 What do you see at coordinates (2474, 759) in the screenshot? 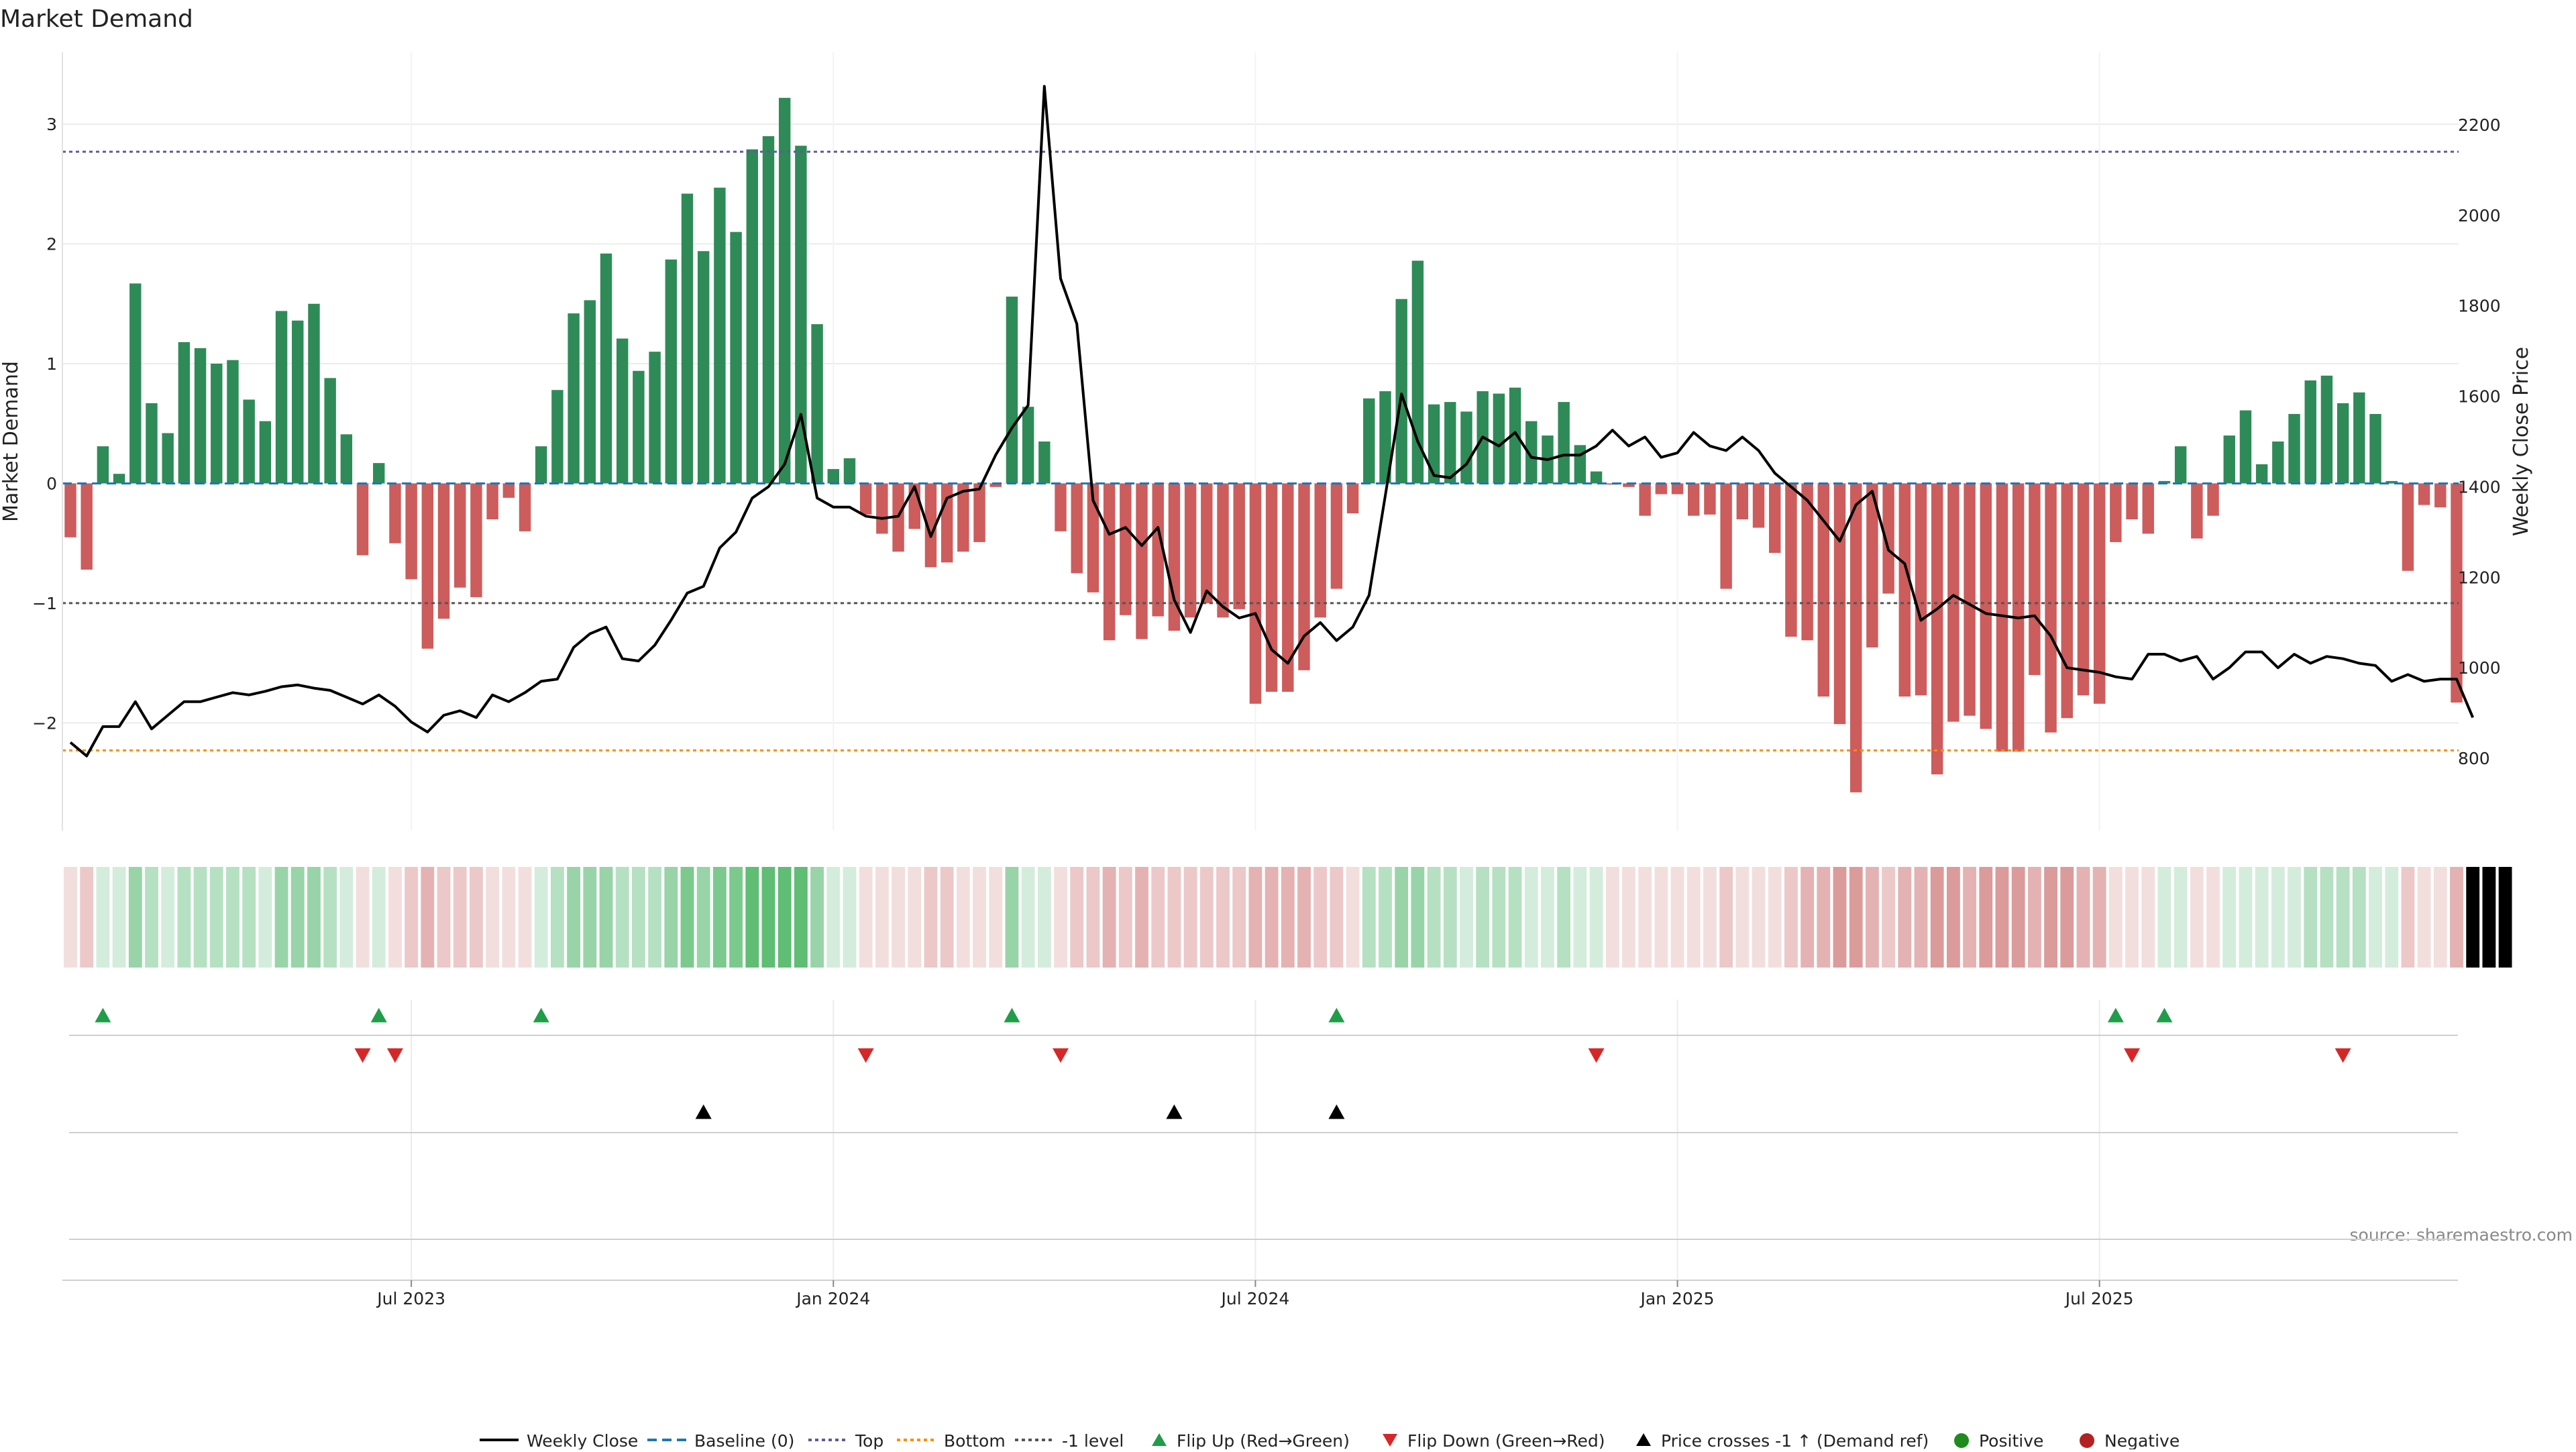
I see `y2-tick-label: 800` at bounding box center [2474, 759].